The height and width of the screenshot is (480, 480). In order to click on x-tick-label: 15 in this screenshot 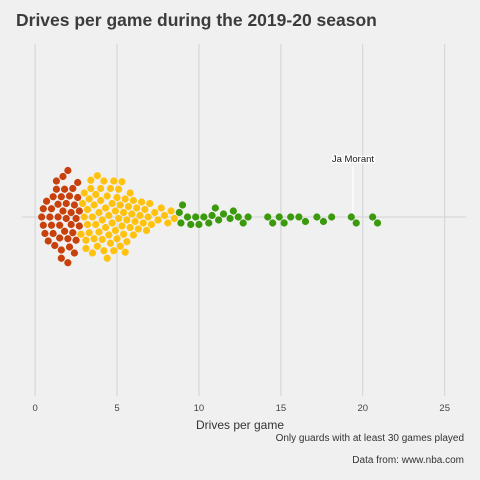, I will do `click(281, 408)`.